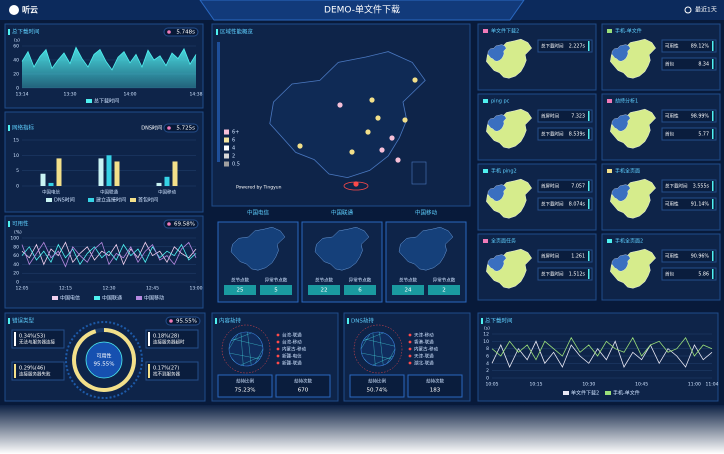  Describe the element at coordinates (167, 192) in the screenshot. I see `x-tick-label: 中国移动` at that location.